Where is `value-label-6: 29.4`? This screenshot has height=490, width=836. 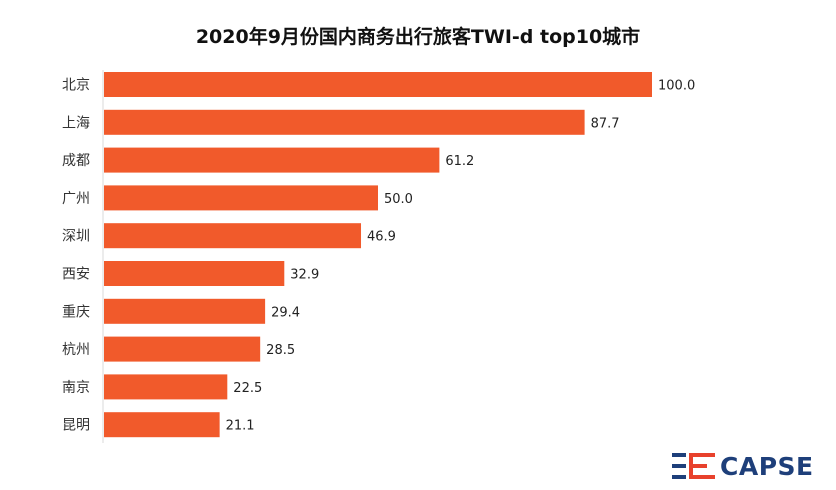
value-label-6: 29.4 is located at coordinates (285, 312).